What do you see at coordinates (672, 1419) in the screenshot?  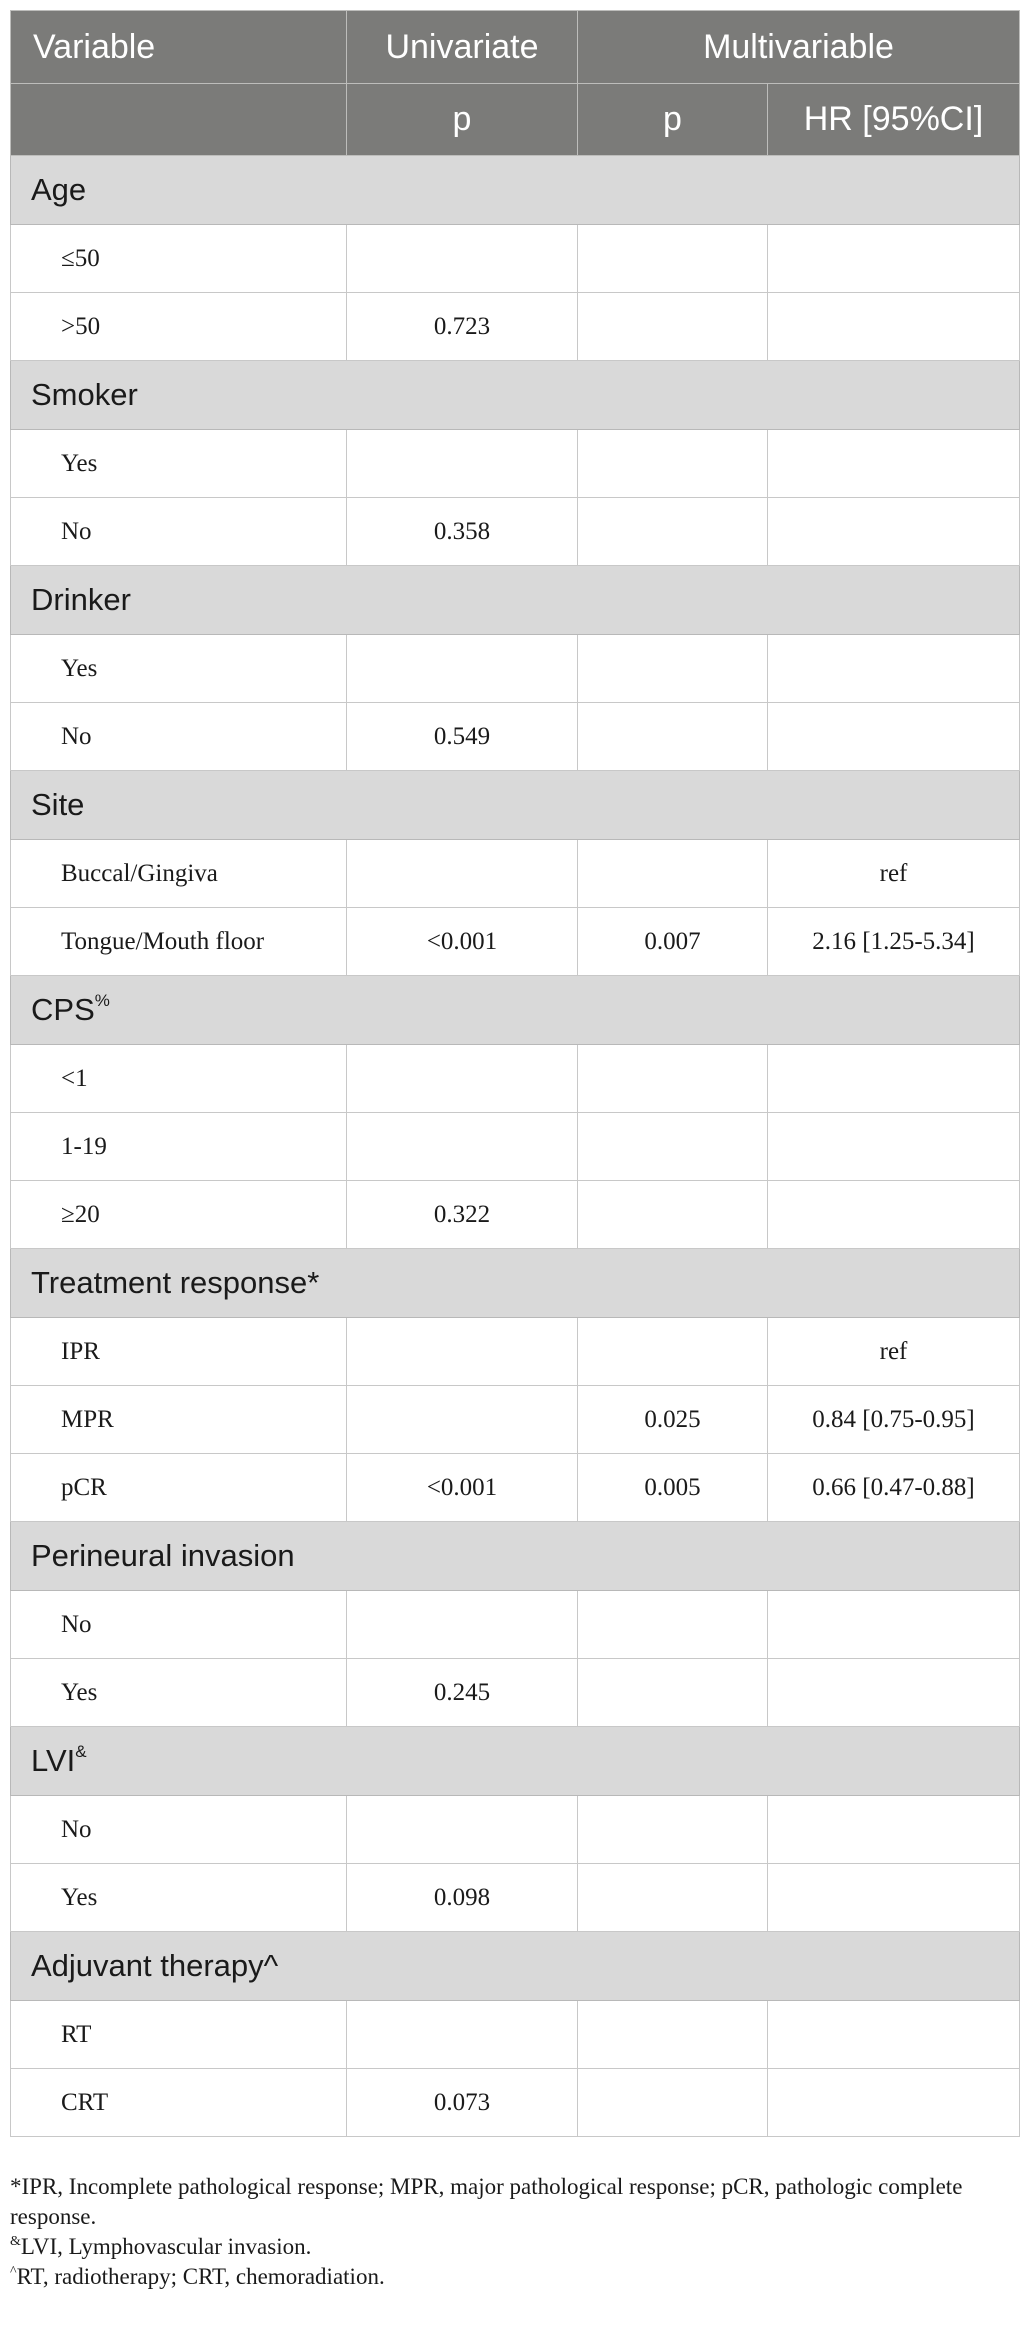 I see `multivariable-p-cell: 0.025` at bounding box center [672, 1419].